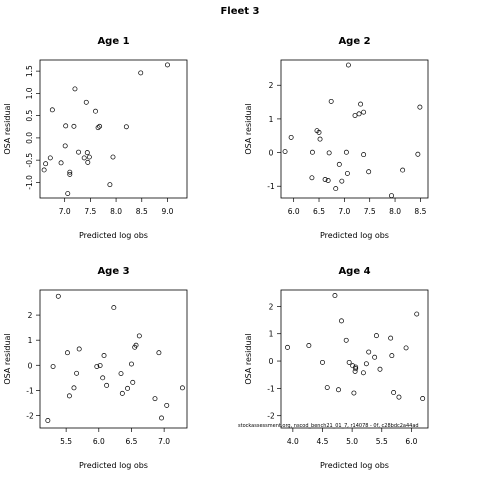  I want to click on y-tick-label: 1.0, so click(29, 93).